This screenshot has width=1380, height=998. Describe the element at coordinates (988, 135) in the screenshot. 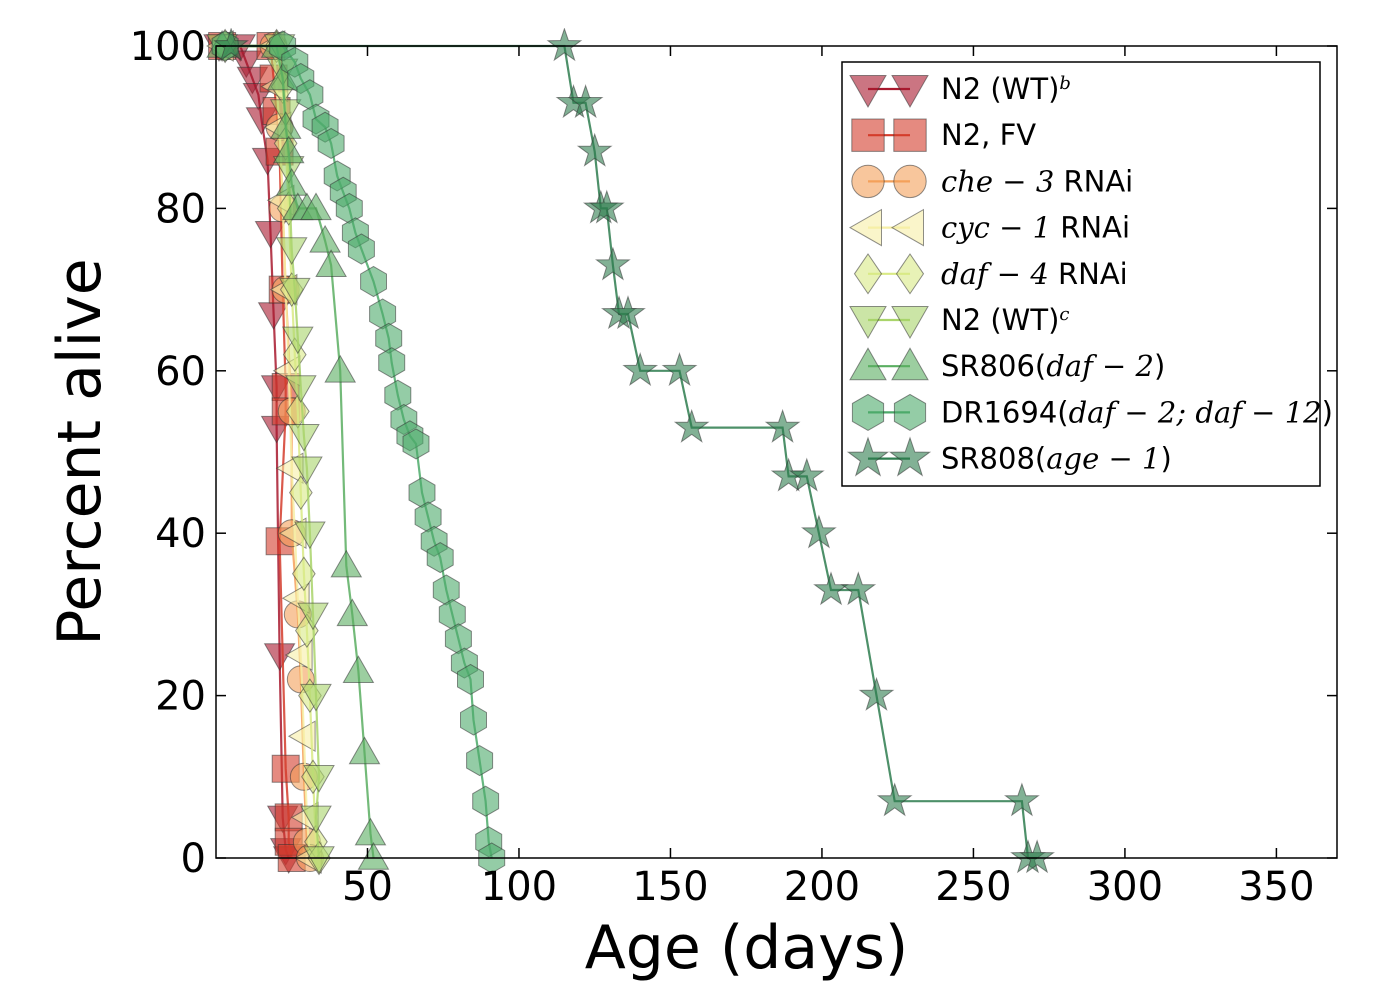

I see `legend-label: N2, FV` at that location.